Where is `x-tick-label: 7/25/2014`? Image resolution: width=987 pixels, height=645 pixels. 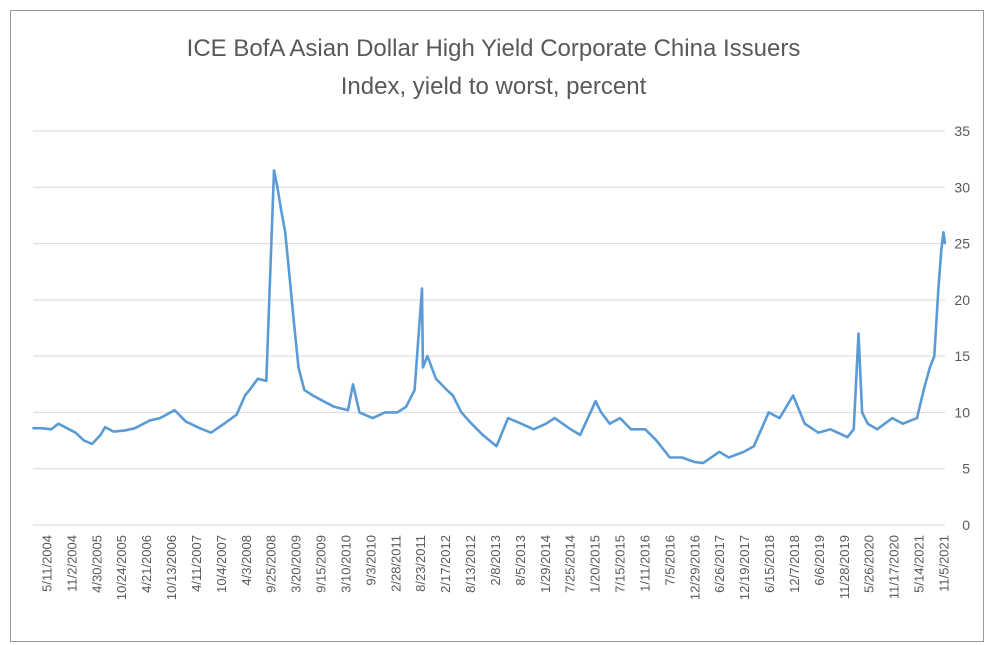 x-tick-label: 7/25/2014 is located at coordinates (570, 564).